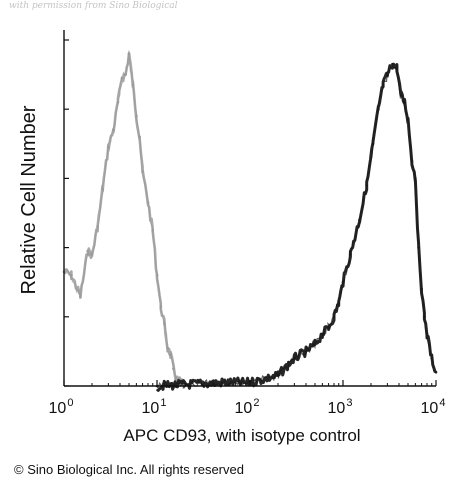  What do you see at coordinates (241, 435) in the screenshot?
I see `x-axis-label: APC CD93, with isotype control` at bounding box center [241, 435].